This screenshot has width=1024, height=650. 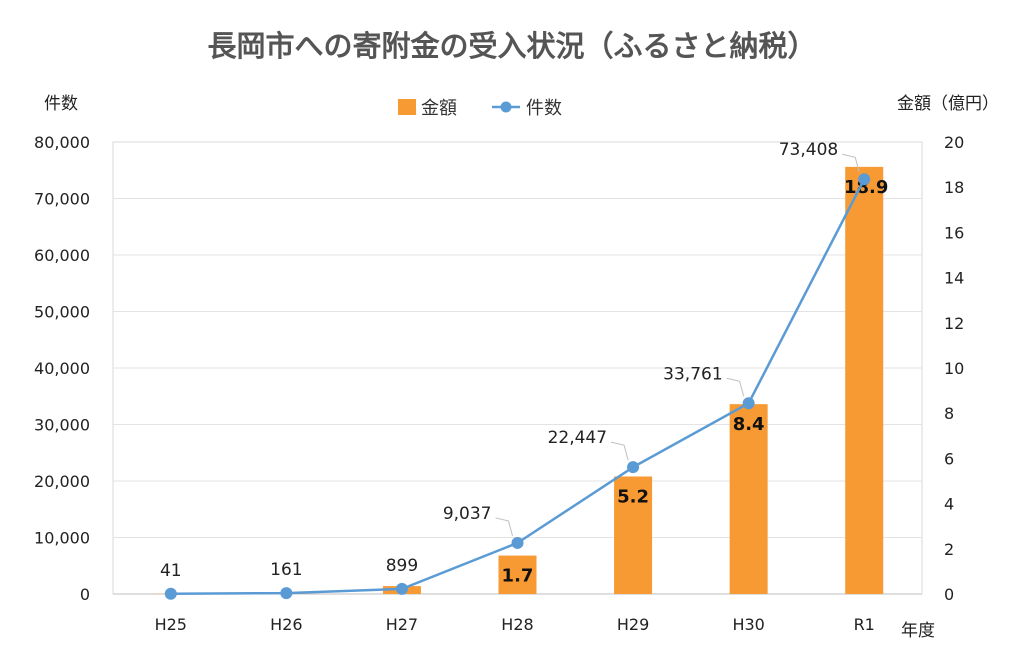 I want to click on line-value-label: 161, so click(x=286, y=570).